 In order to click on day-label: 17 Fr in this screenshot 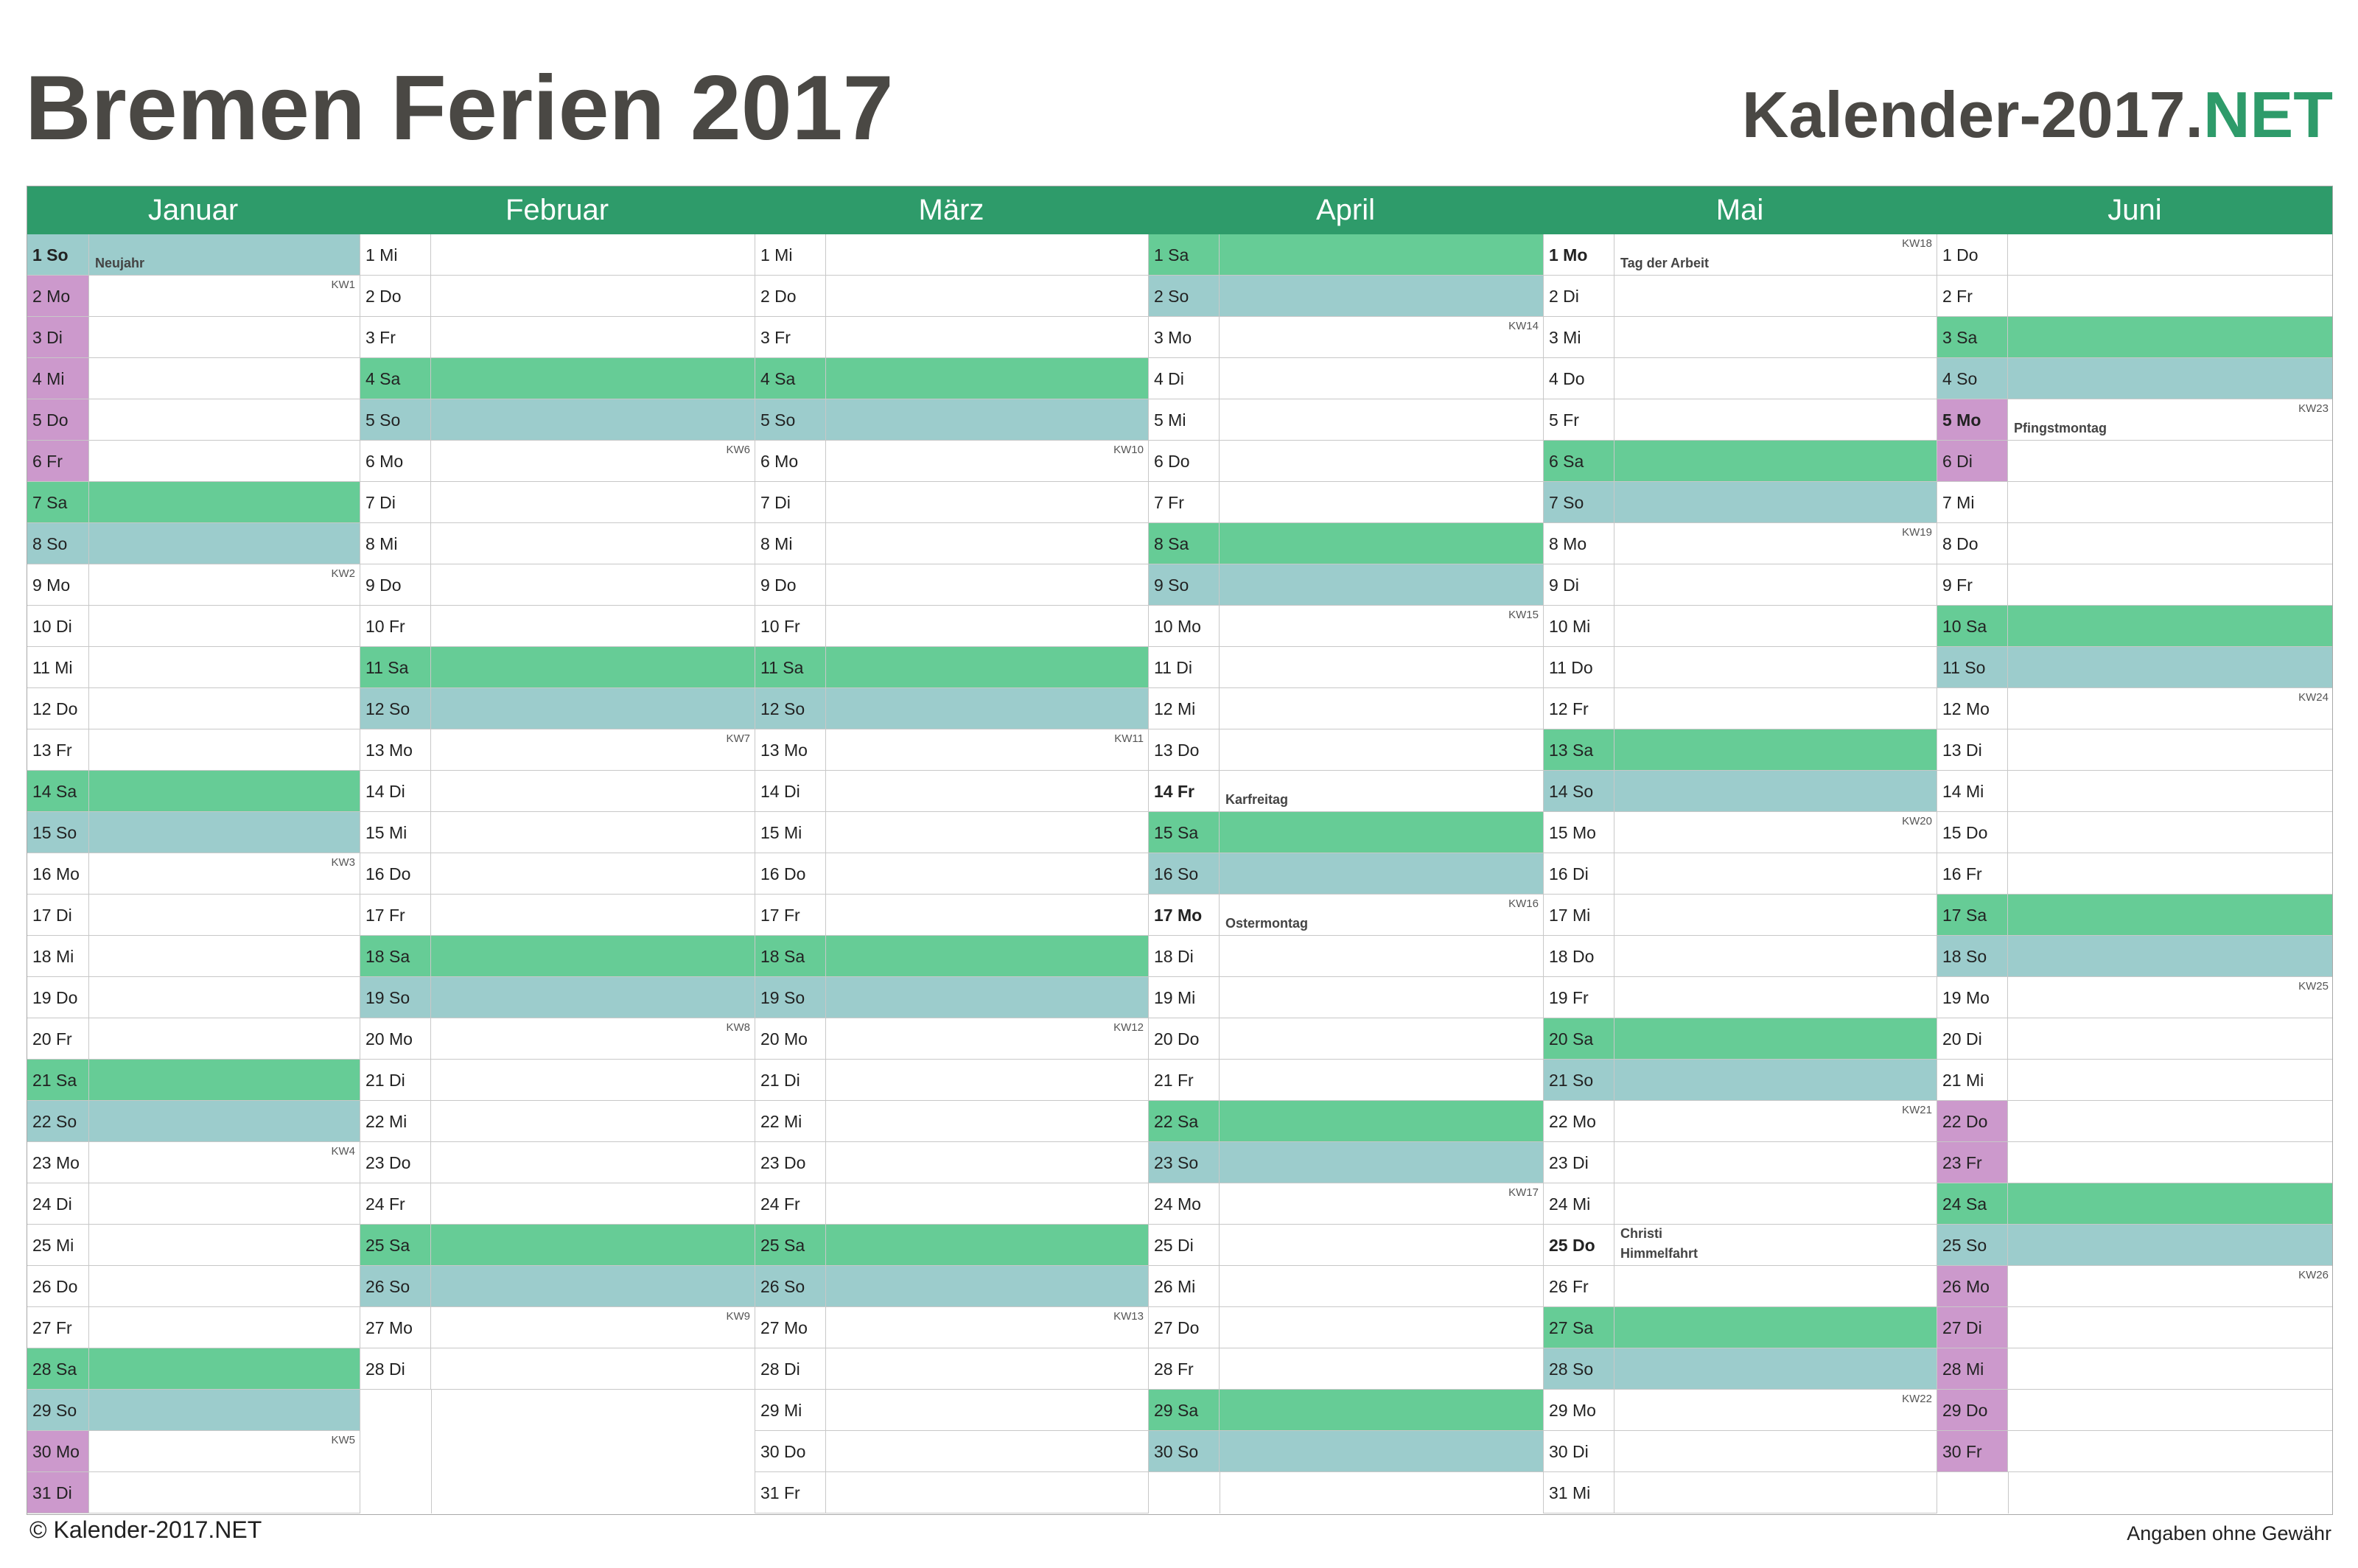, I will do `click(790, 915)`.